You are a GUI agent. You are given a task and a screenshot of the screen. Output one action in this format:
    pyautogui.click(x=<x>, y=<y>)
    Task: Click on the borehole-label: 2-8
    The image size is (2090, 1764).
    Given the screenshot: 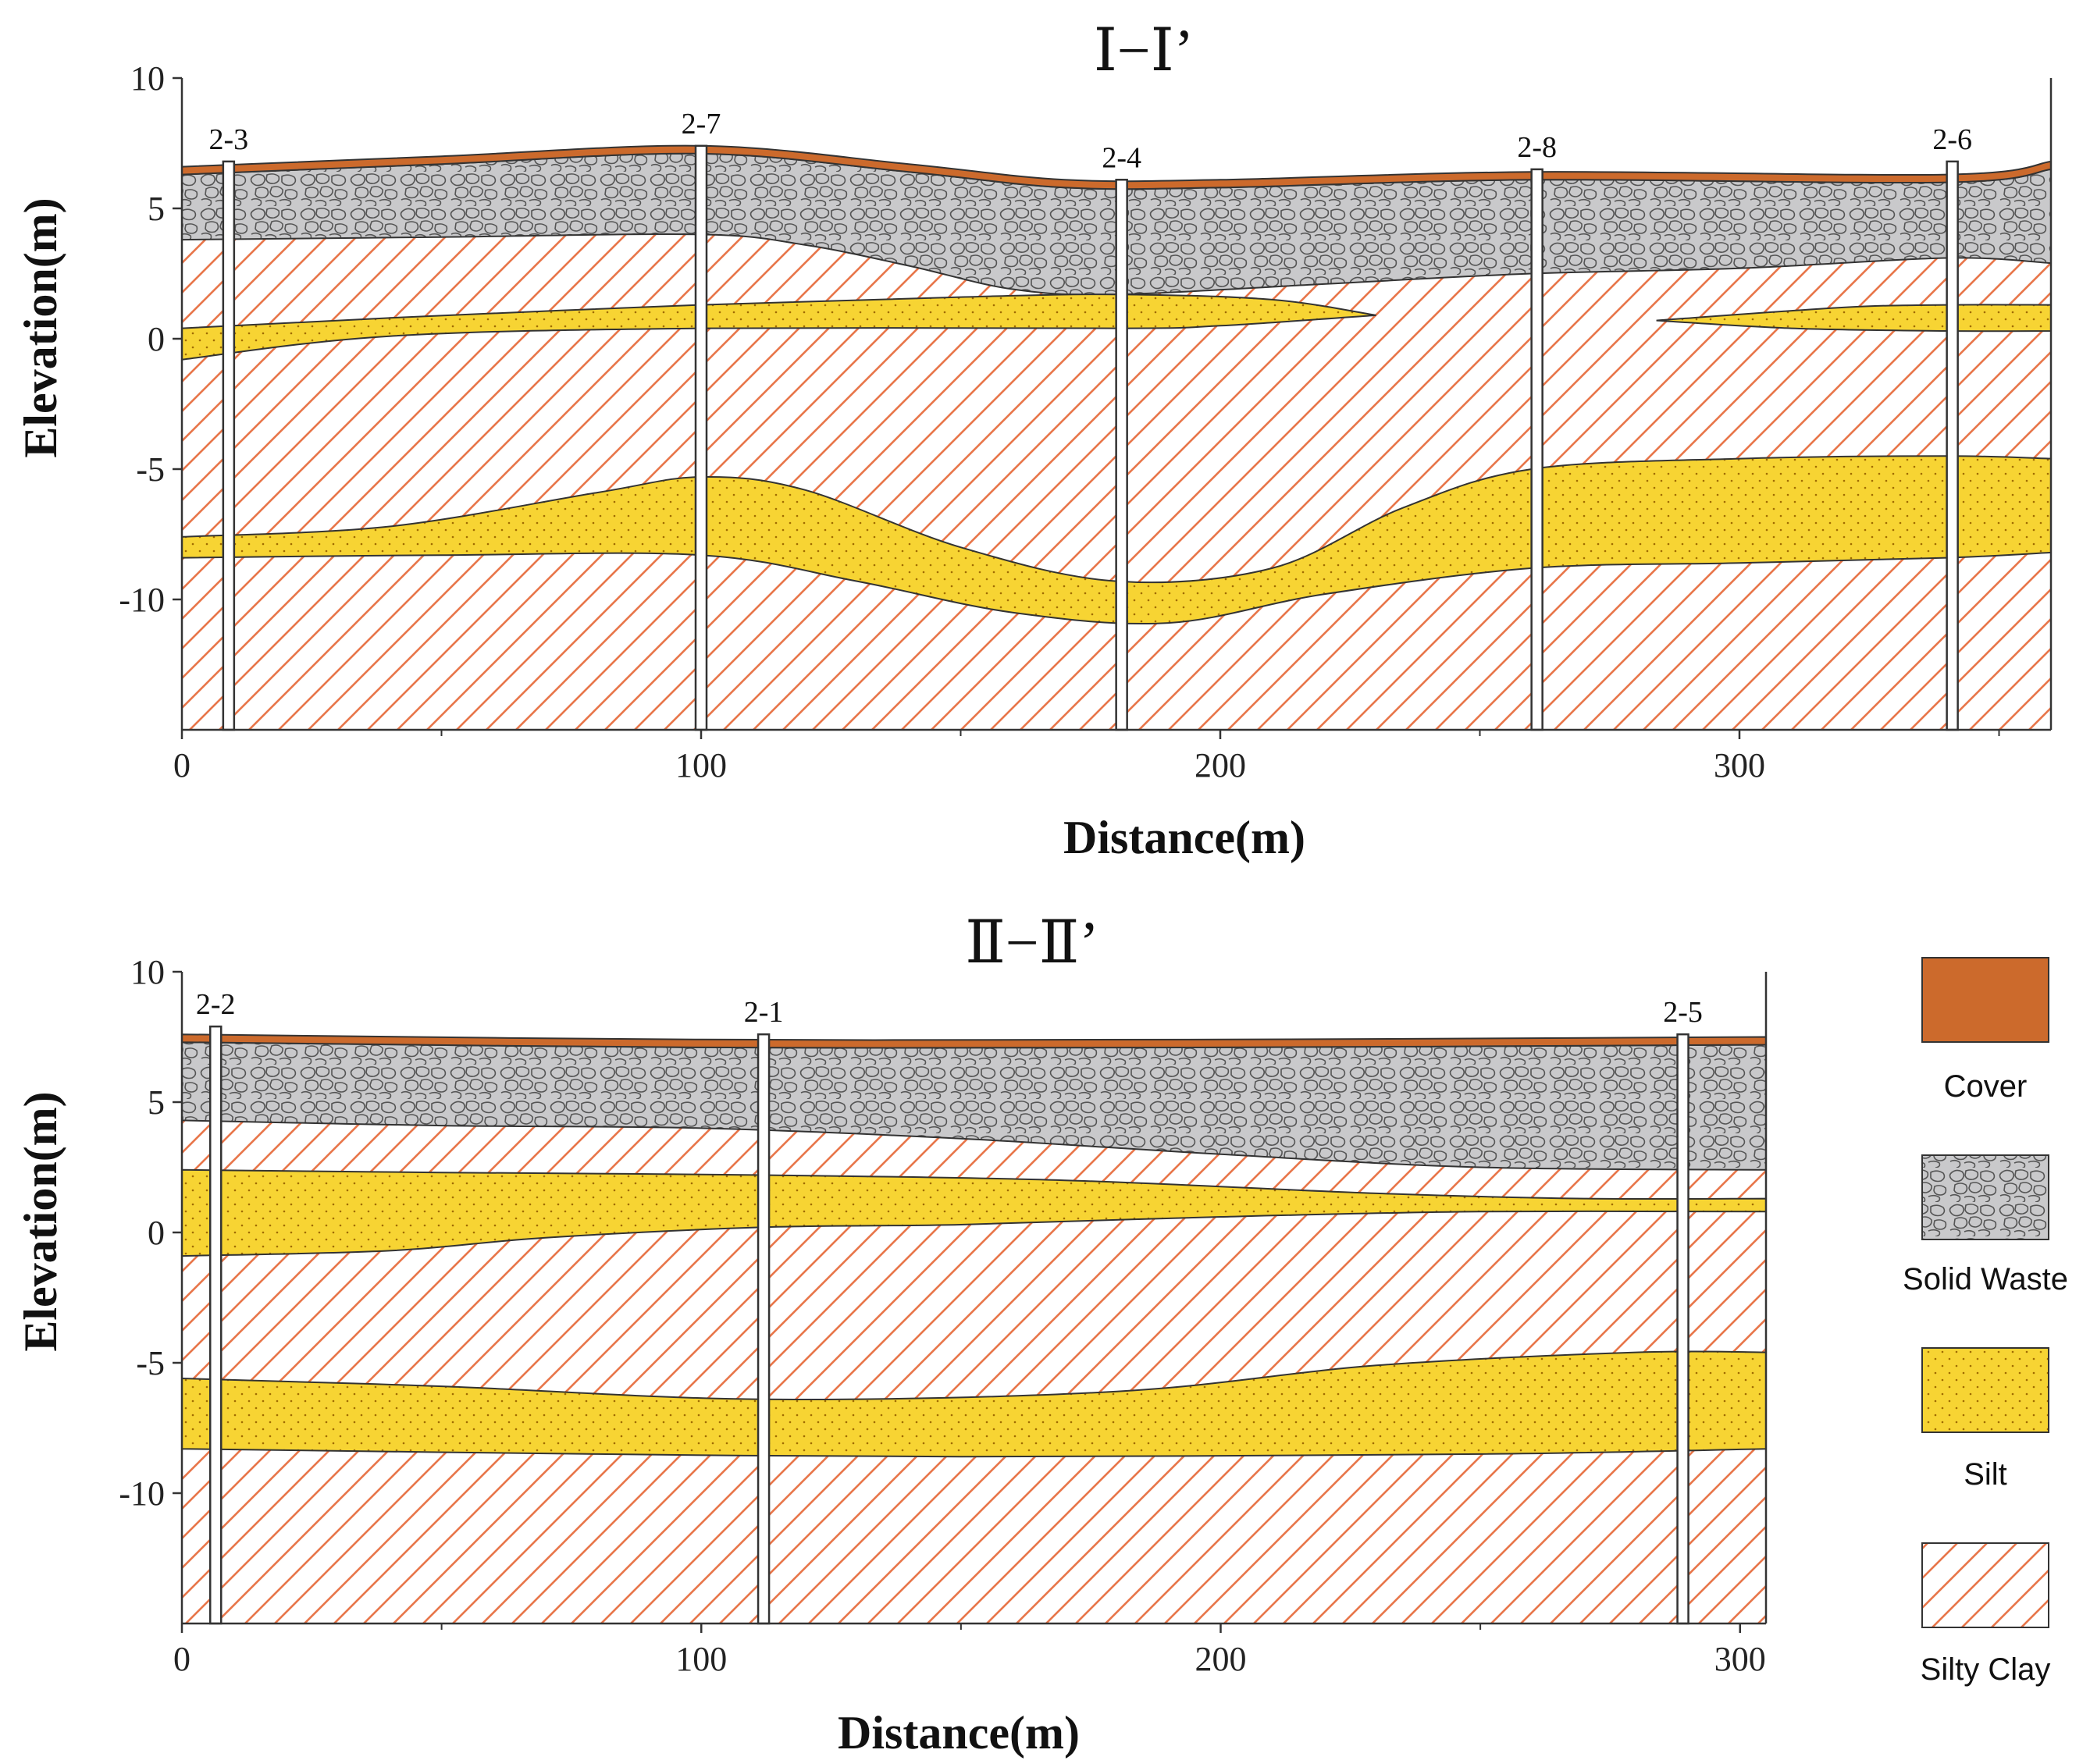 What is the action you would take?
    pyautogui.click(x=1537, y=147)
    